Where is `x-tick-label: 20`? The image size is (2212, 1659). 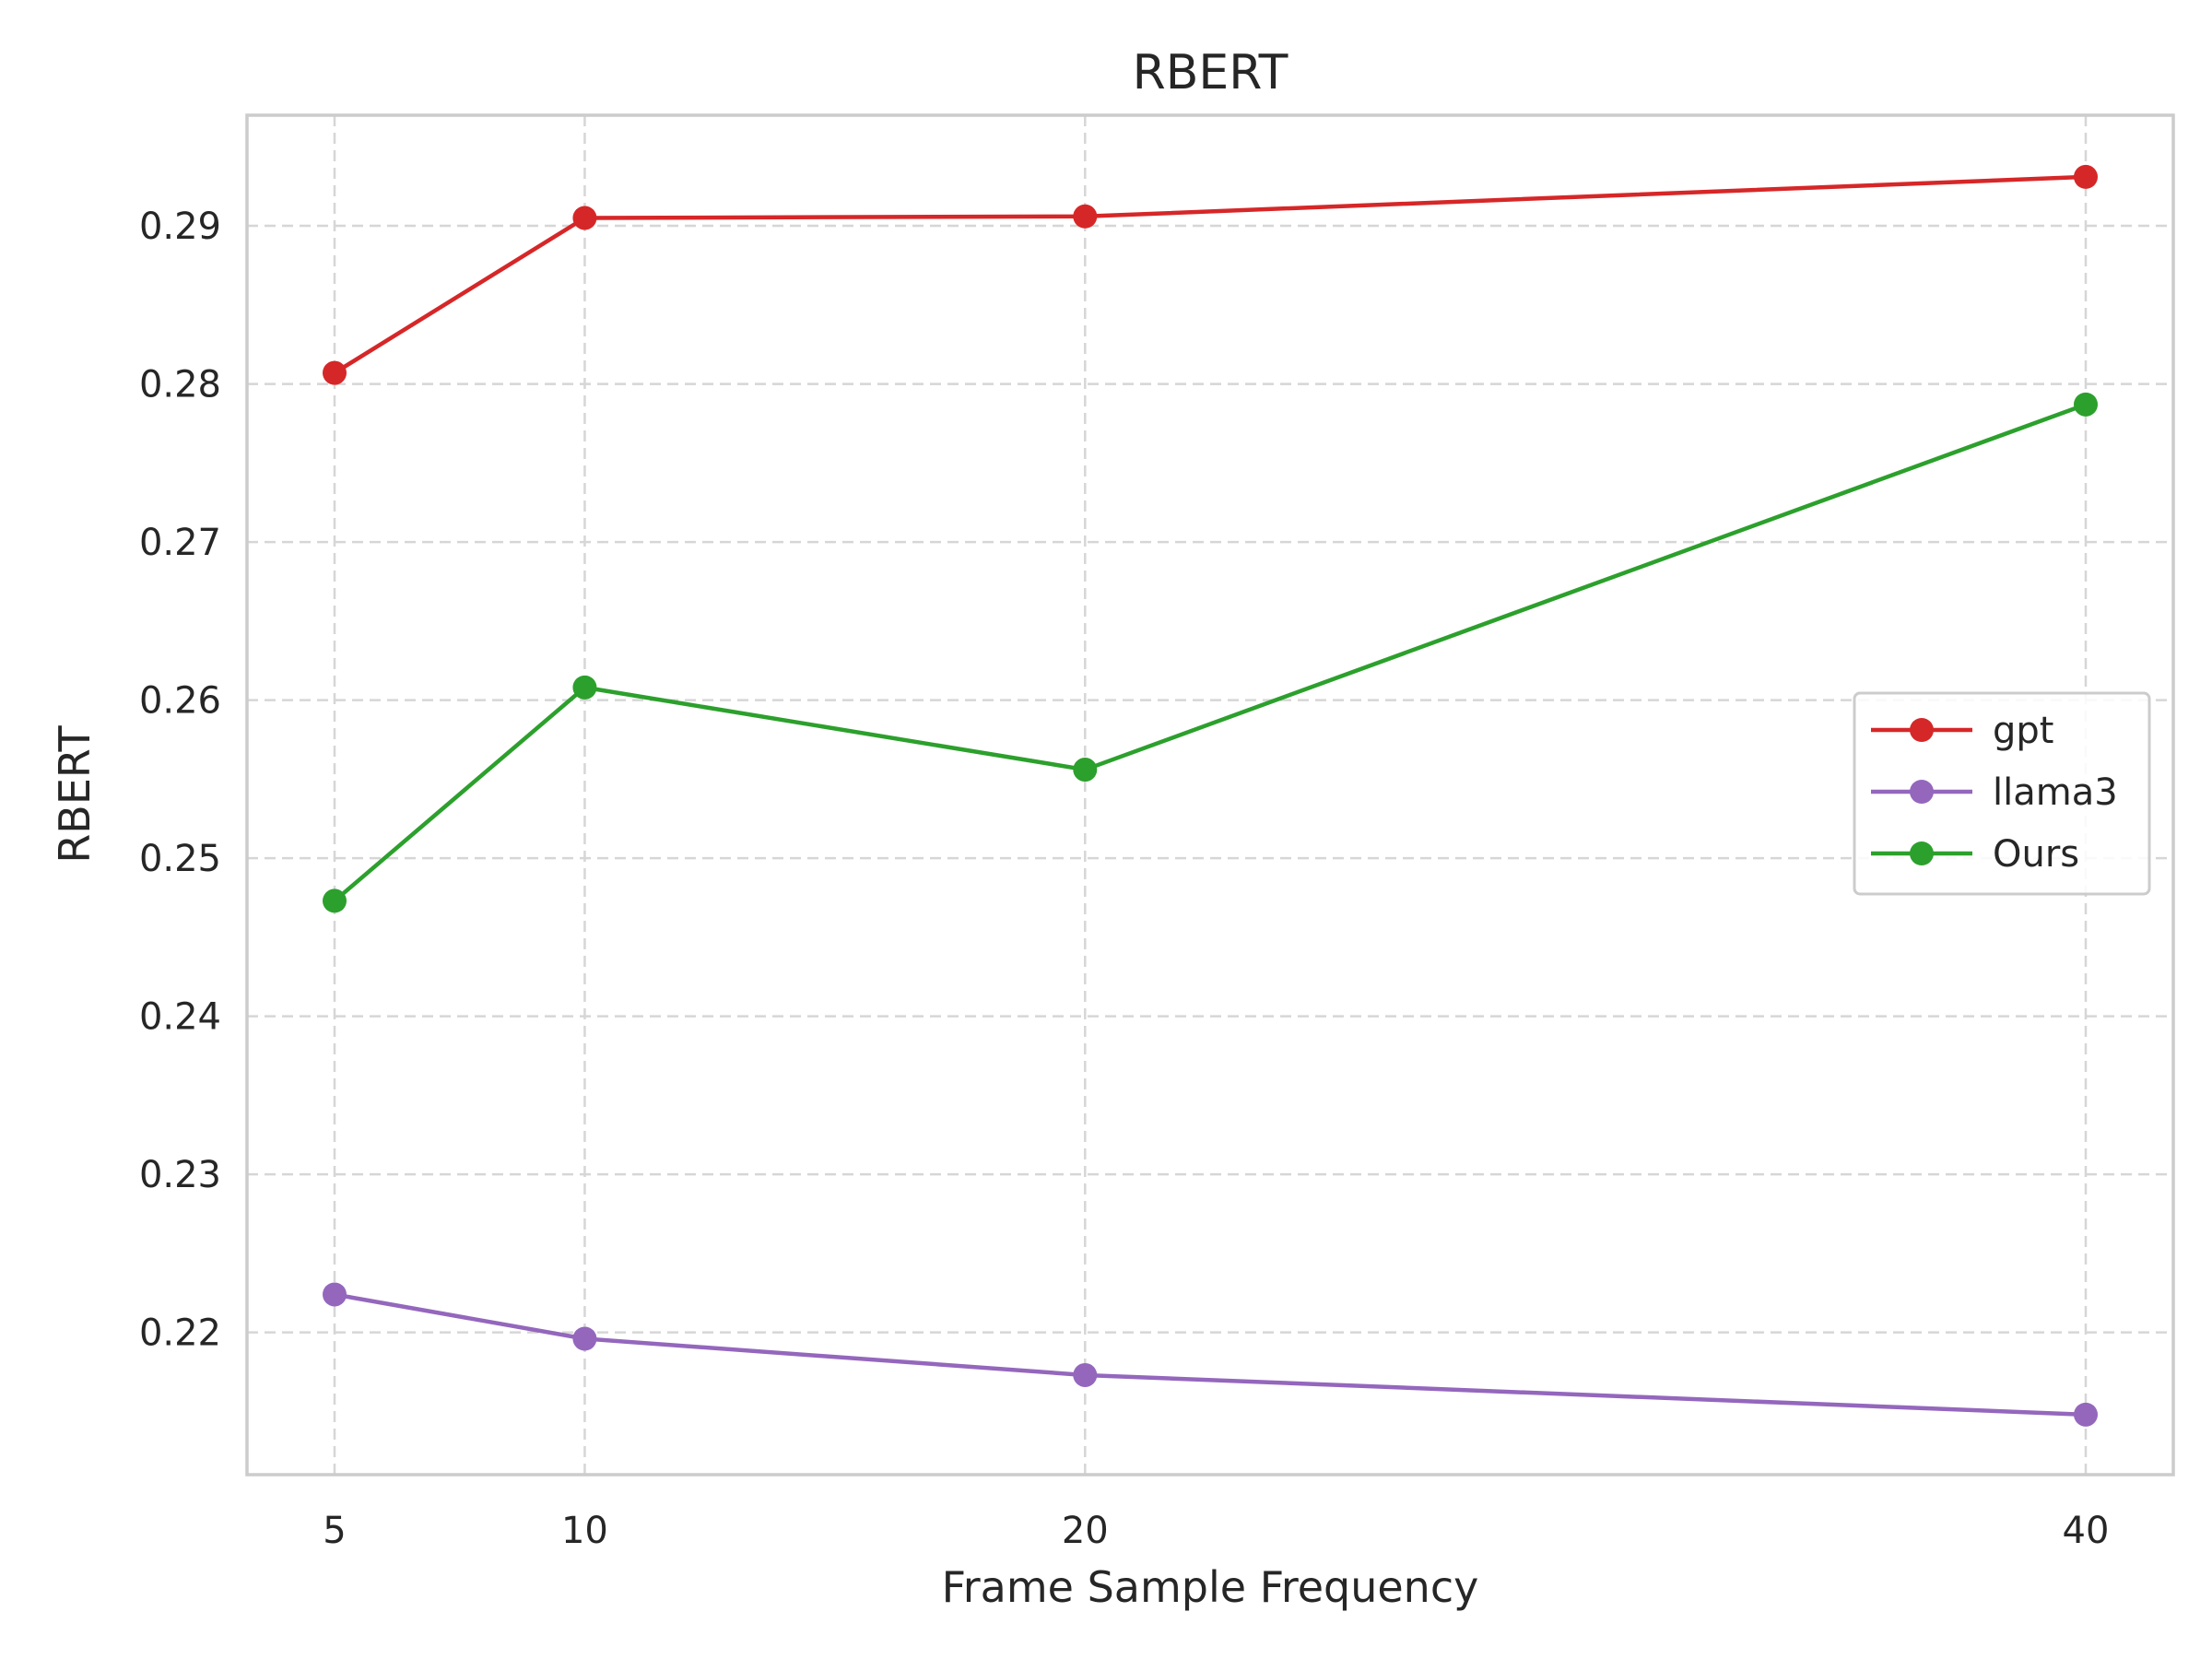
x-tick-label: 20 is located at coordinates (1085, 1531).